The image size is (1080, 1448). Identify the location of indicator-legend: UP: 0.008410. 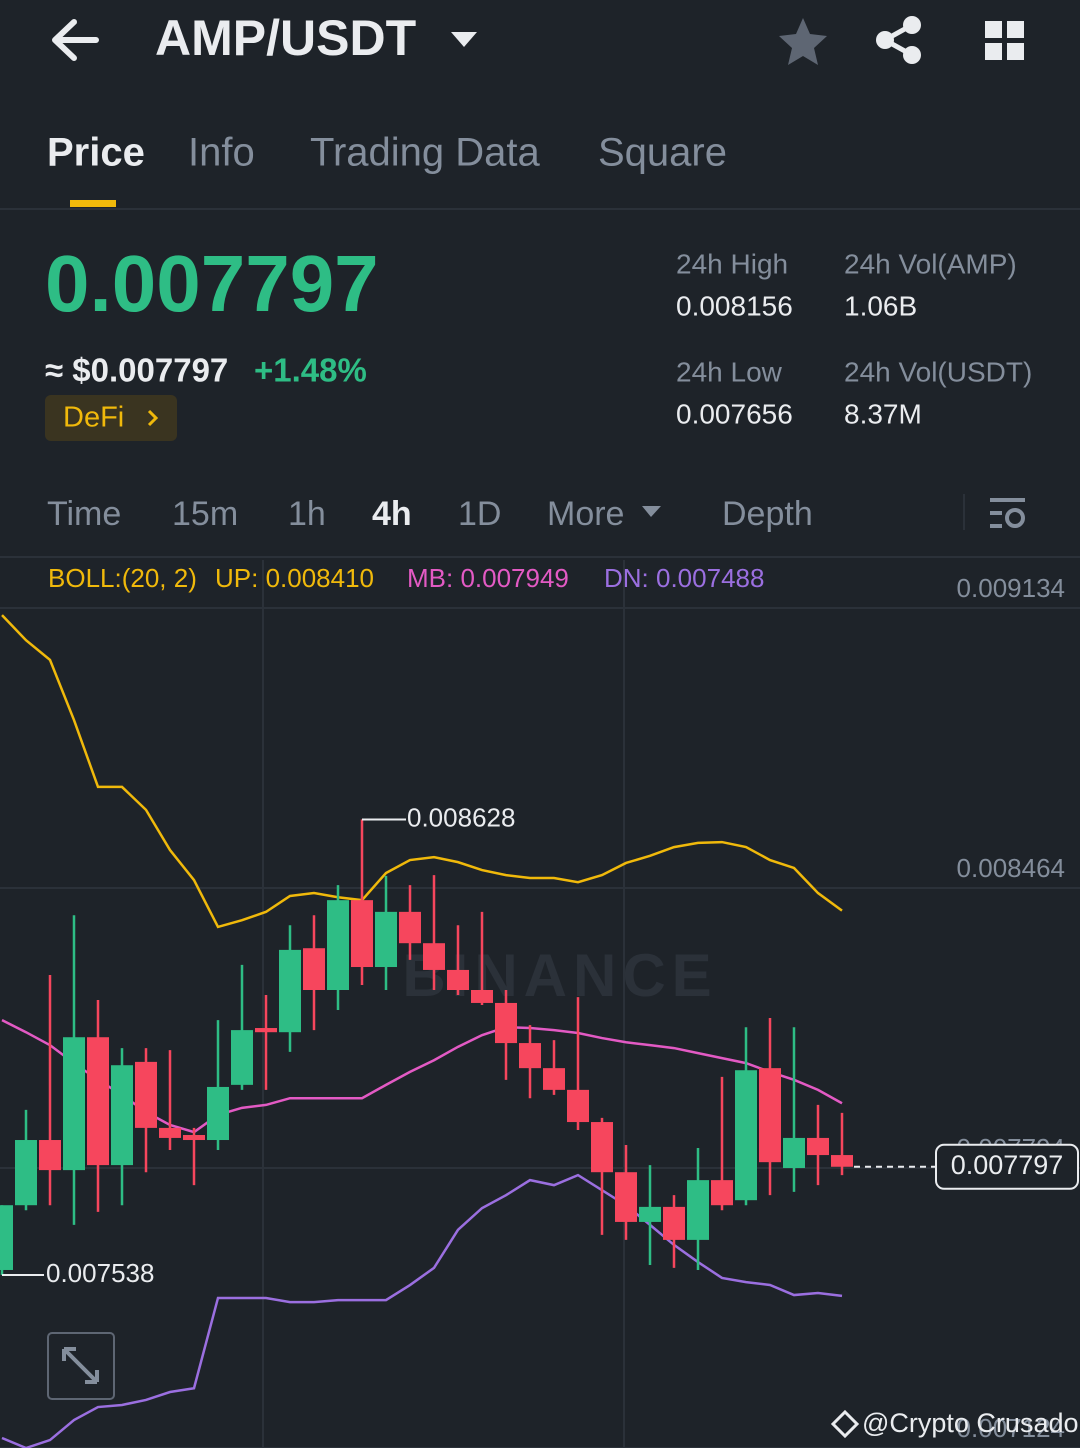
(294, 578).